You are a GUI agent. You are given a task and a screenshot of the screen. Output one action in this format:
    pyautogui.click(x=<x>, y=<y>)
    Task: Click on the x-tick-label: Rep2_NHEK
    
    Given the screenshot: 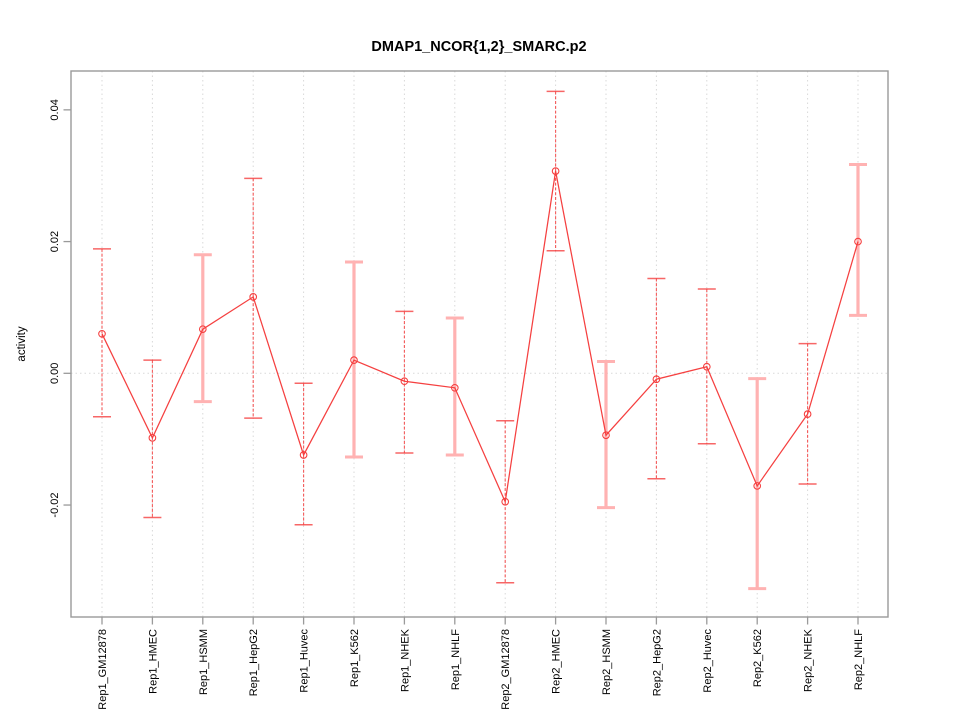 What is the action you would take?
    pyautogui.click(x=809, y=660)
    